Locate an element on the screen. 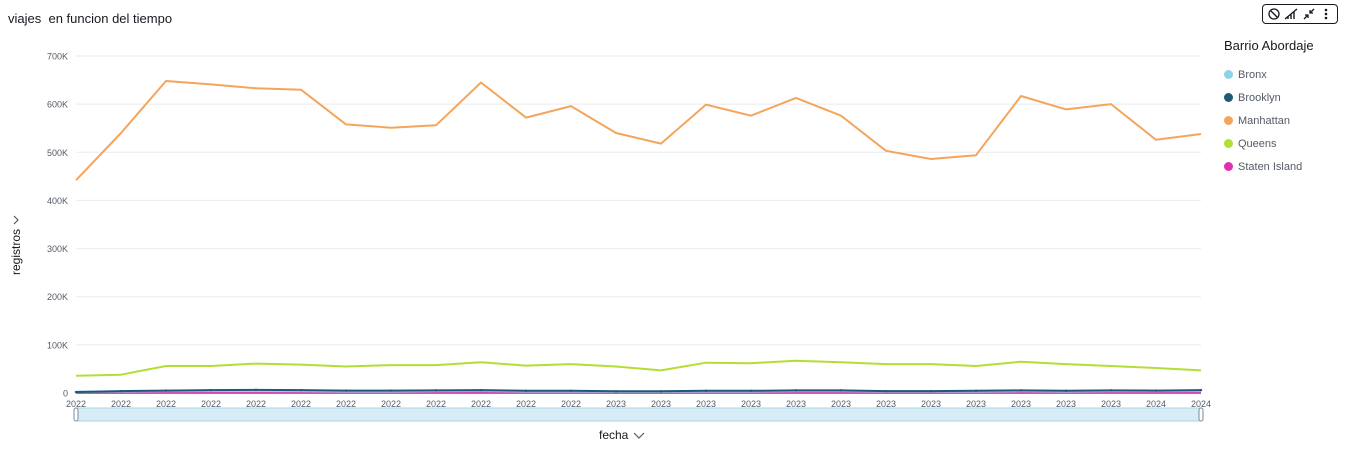 This screenshot has height=451, width=1348. focus-icon is located at coordinates (1274, 14).